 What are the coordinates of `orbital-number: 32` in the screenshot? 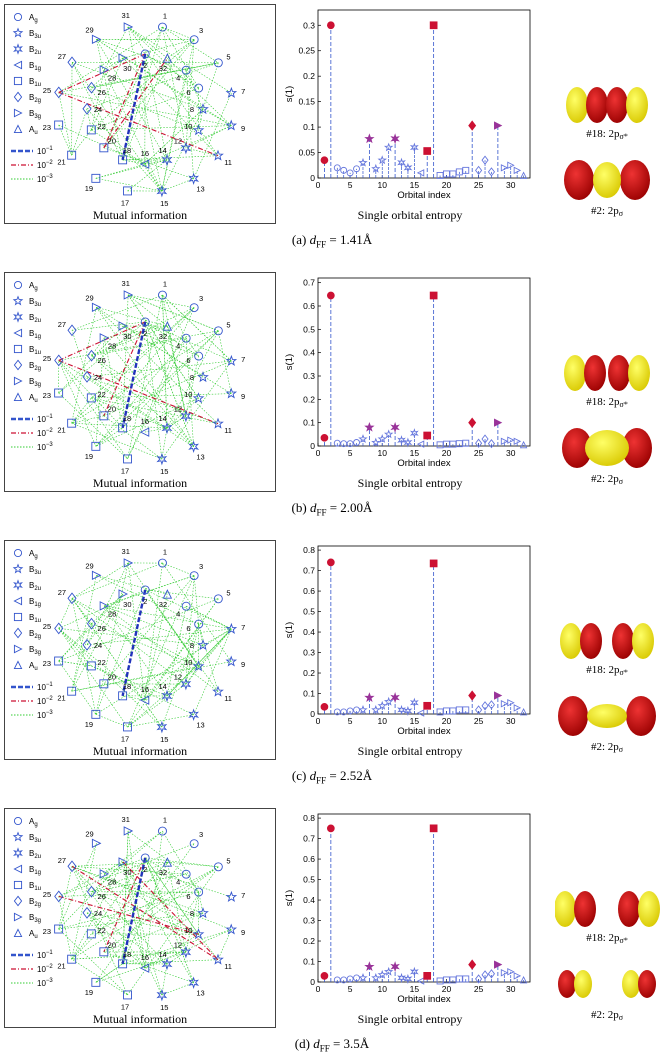 It's located at (163, 336).